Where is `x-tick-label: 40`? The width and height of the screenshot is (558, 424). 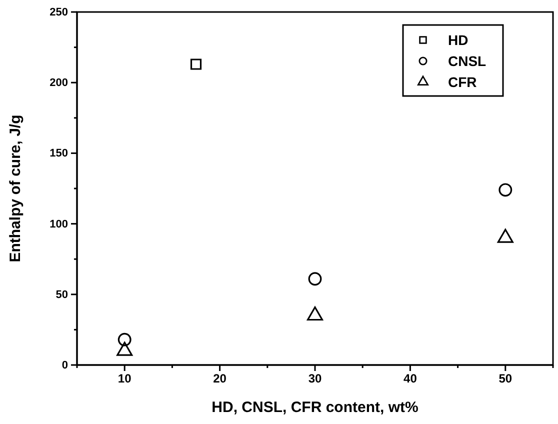
x-tick-label: 40 is located at coordinates (411, 379).